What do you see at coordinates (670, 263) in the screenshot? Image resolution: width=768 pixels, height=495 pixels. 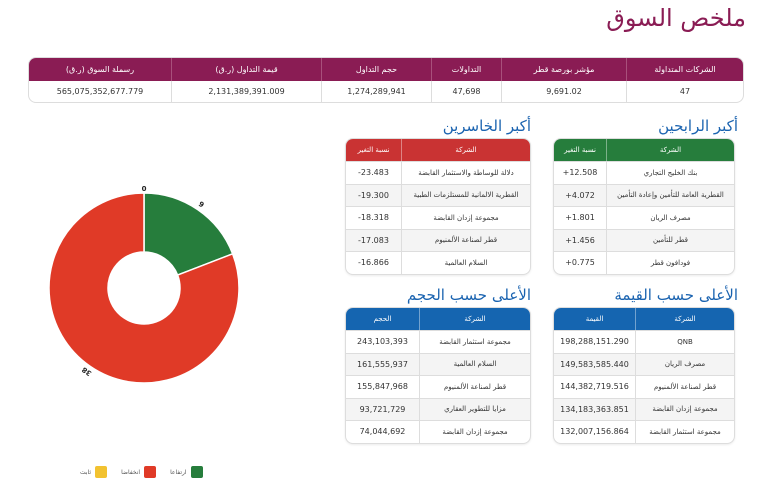 I see `company-name: فودافون قطر` at bounding box center [670, 263].